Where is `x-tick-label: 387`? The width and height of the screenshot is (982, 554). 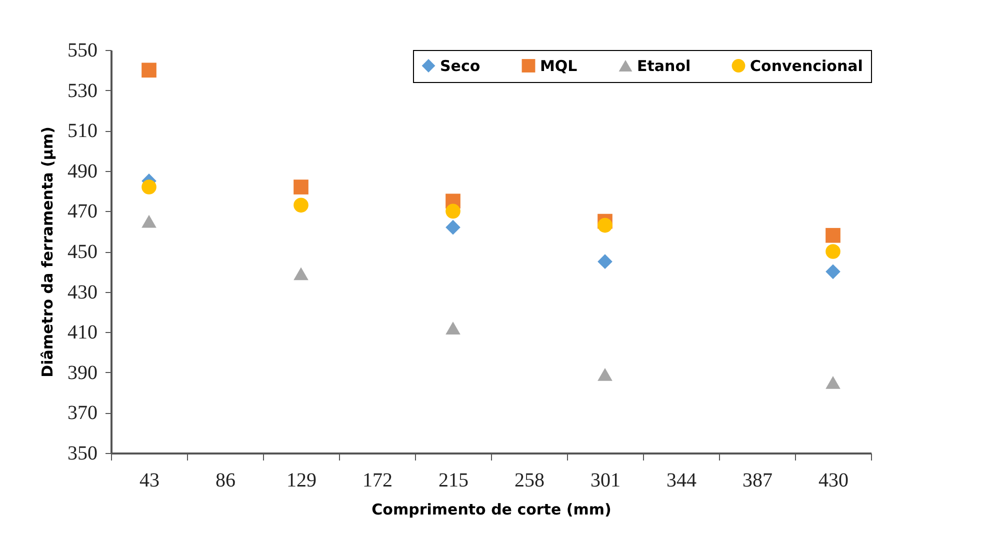 x-tick-label: 387 is located at coordinates (757, 481).